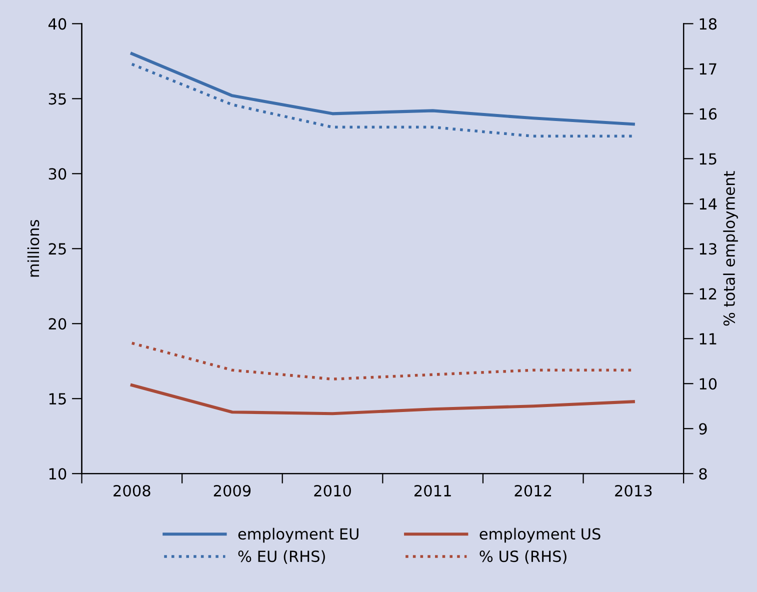 This screenshot has height=592, width=757. I want to click on x-tick-label: 2011, so click(432, 490).